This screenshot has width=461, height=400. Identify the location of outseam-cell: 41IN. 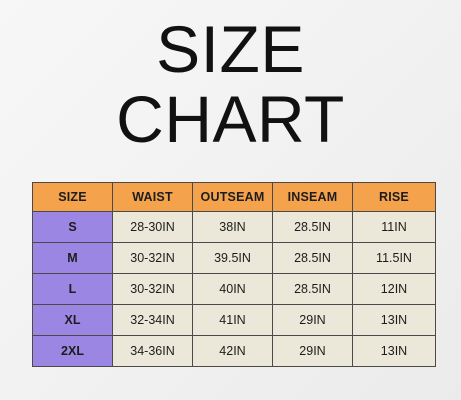
(232, 320).